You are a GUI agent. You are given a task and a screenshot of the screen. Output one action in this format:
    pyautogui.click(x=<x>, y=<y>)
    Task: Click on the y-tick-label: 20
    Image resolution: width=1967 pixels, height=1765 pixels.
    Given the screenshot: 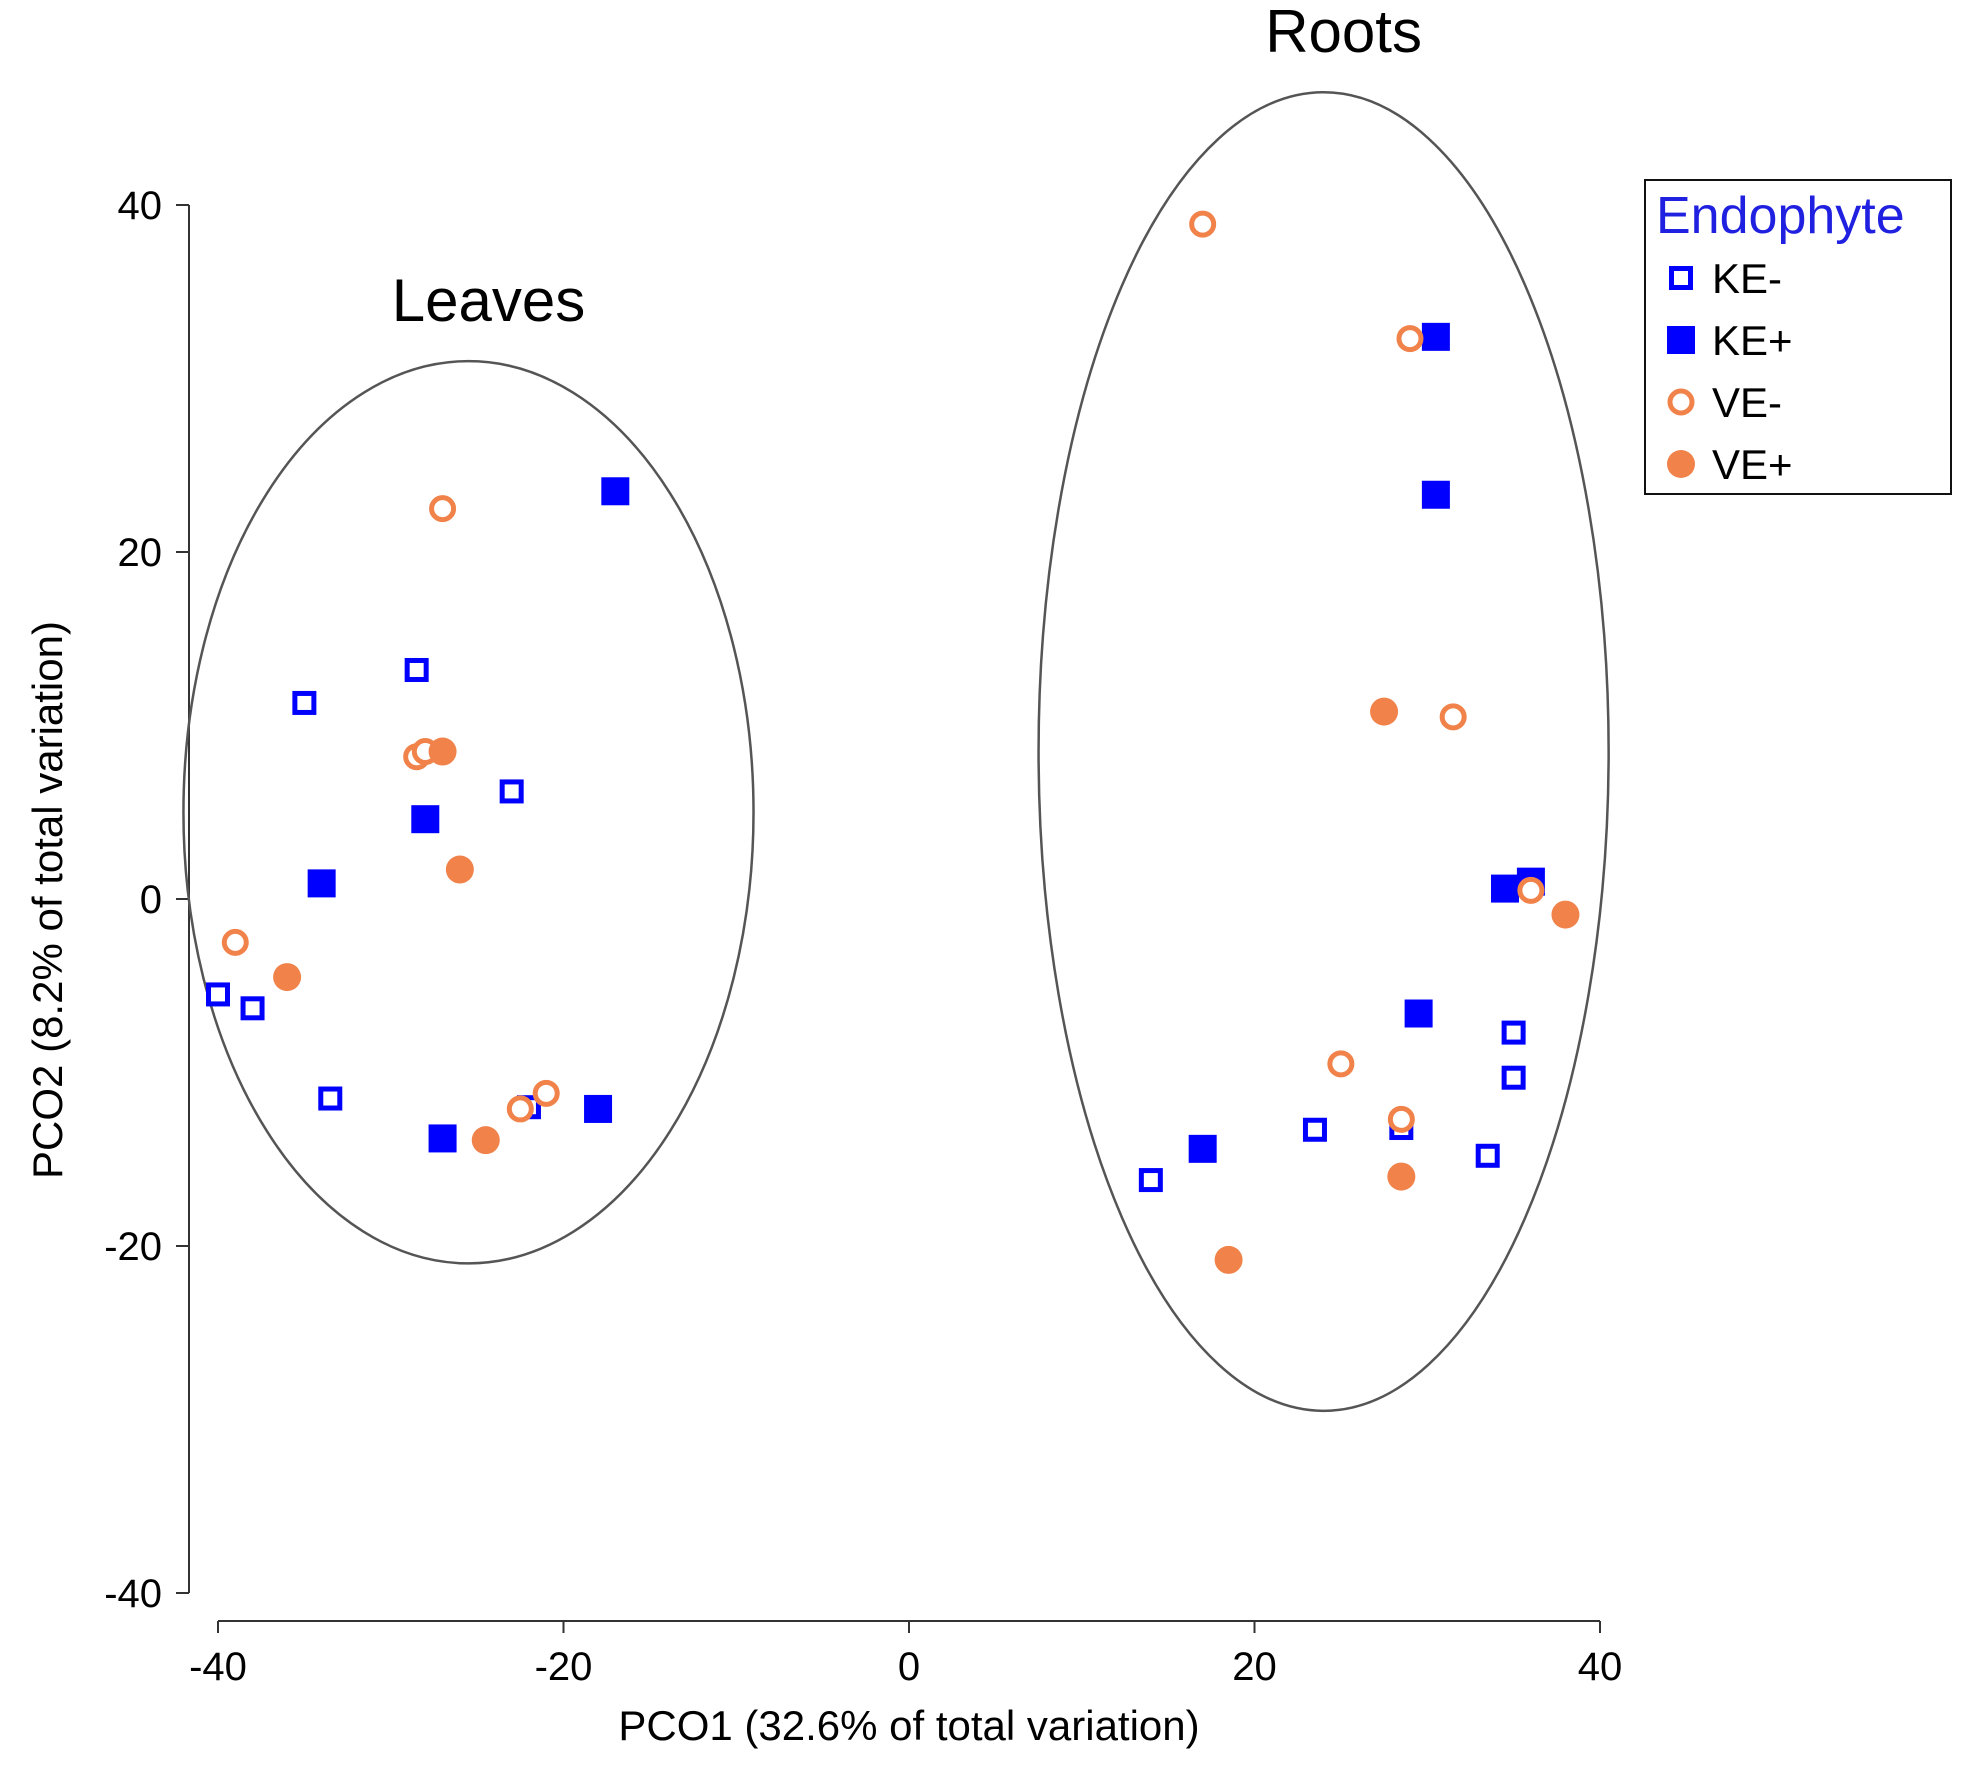 What is the action you would take?
    pyautogui.click(x=140, y=553)
    